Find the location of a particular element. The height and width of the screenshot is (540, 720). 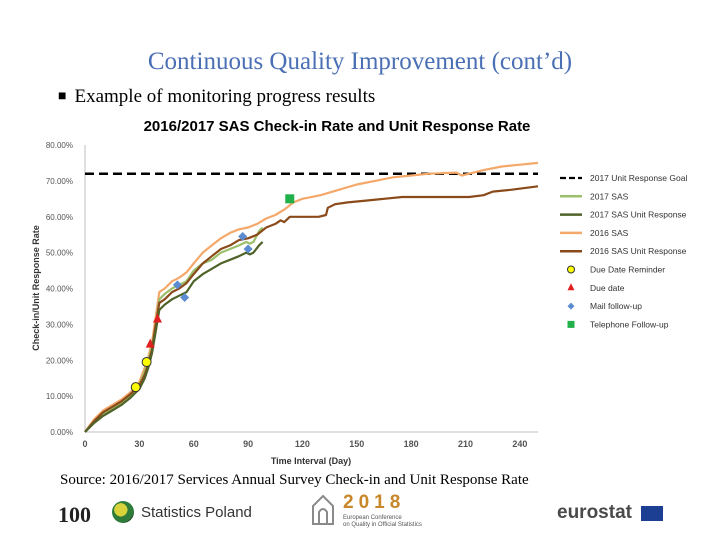

series-line-2017-sas is located at coordinates (174, 329).